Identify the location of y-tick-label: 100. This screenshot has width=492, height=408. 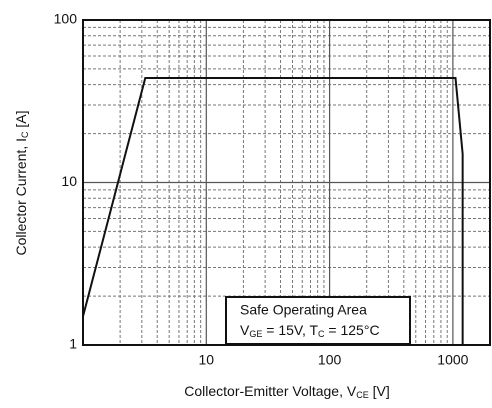
(66, 19).